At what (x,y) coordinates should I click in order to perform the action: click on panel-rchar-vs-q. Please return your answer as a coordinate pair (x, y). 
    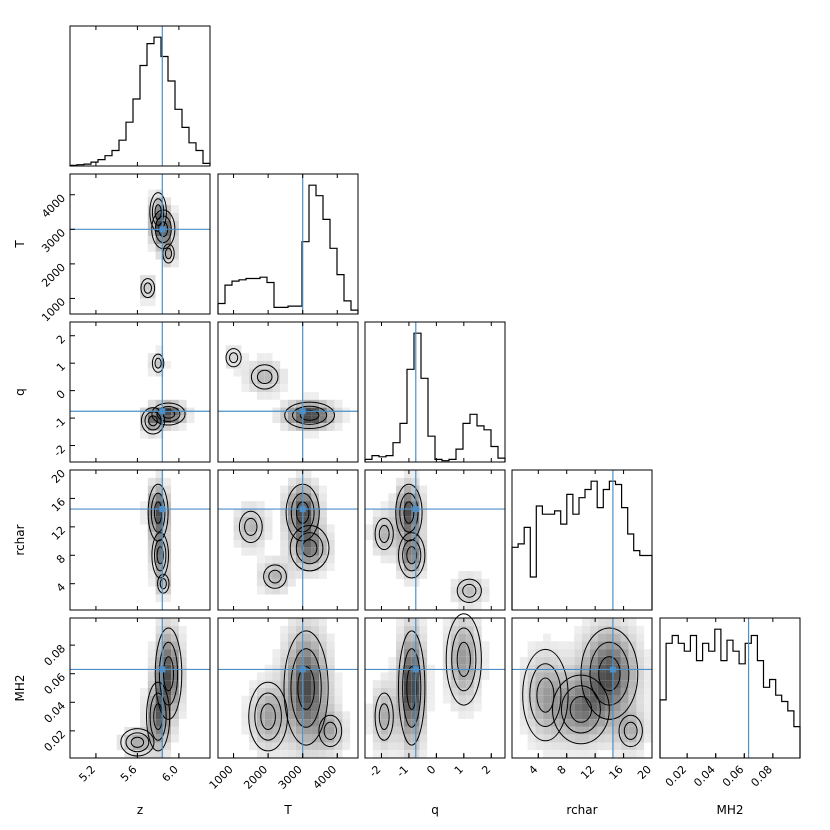
    Looking at the image, I should click on (435, 540).